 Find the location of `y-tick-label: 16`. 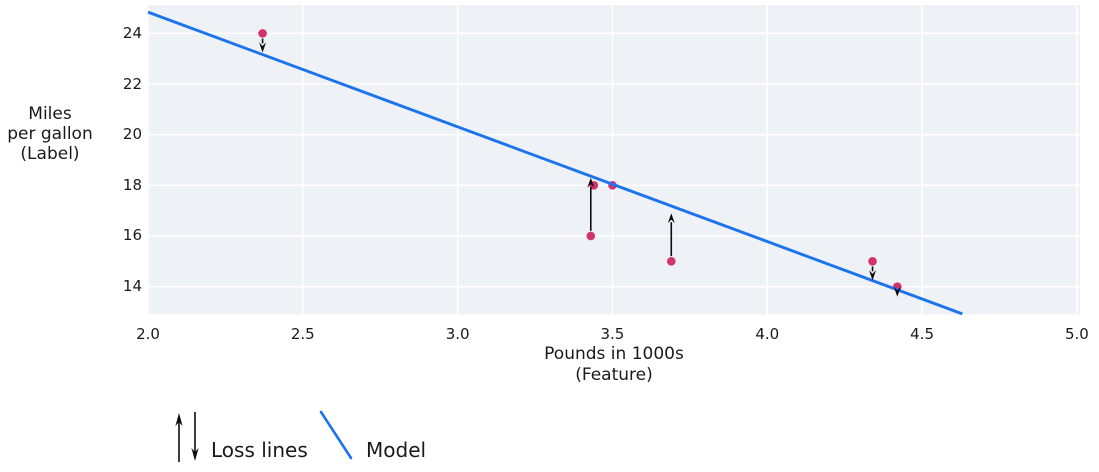

y-tick-label: 16 is located at coordinates (132, 235).